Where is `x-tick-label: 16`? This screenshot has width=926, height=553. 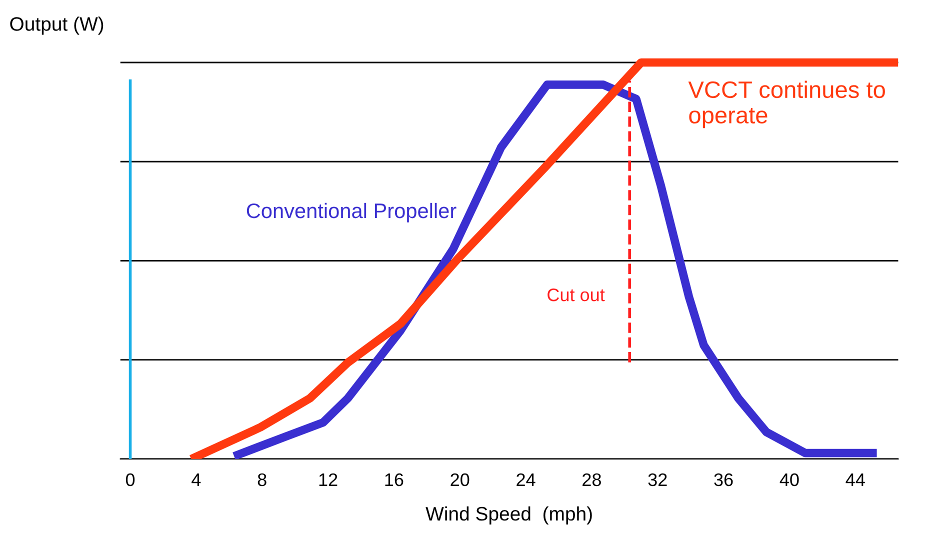 x-tick-label: 16 is located at coordinates (394, 479).